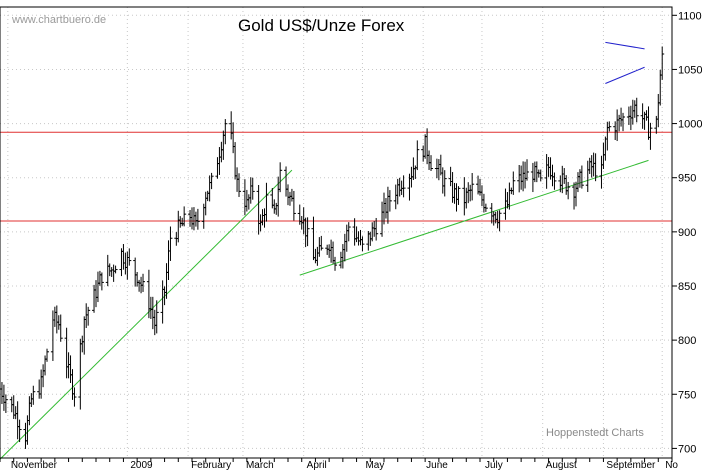  What do you see at coordinates (141, 465) in the screenshot?
I see `x-tick-label: 2009` at bounding box center [141, 465].